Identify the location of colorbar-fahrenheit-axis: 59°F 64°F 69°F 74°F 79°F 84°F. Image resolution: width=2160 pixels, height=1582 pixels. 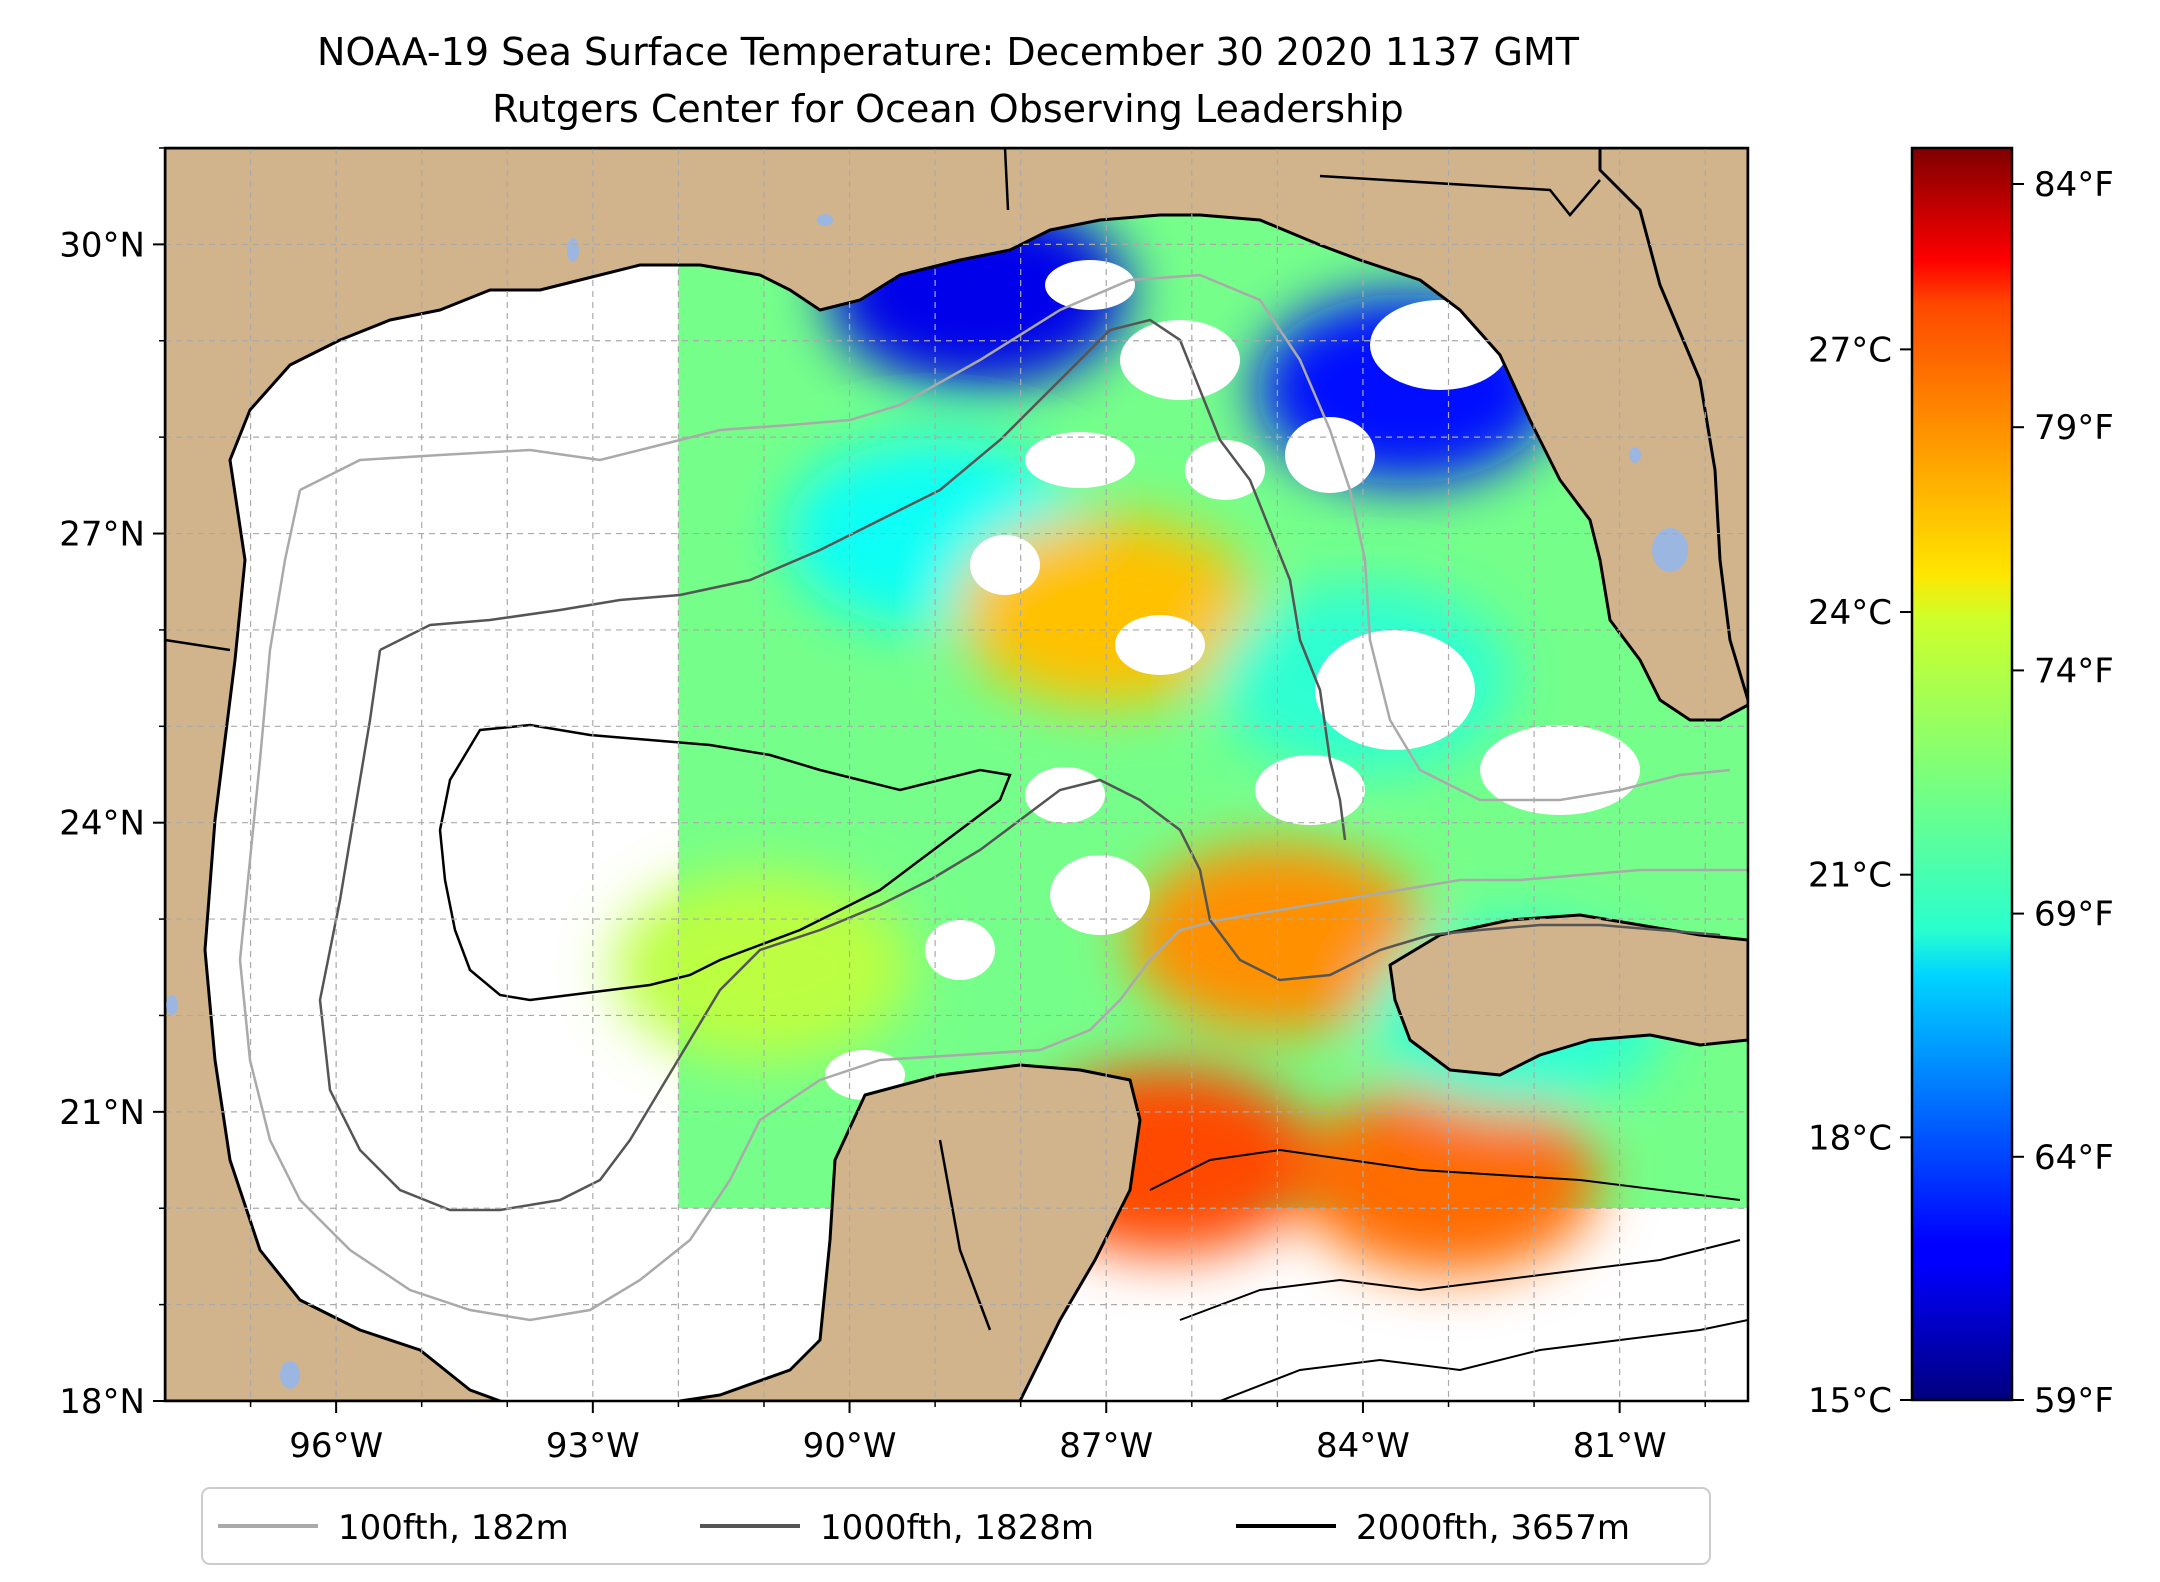
(2063, 793).